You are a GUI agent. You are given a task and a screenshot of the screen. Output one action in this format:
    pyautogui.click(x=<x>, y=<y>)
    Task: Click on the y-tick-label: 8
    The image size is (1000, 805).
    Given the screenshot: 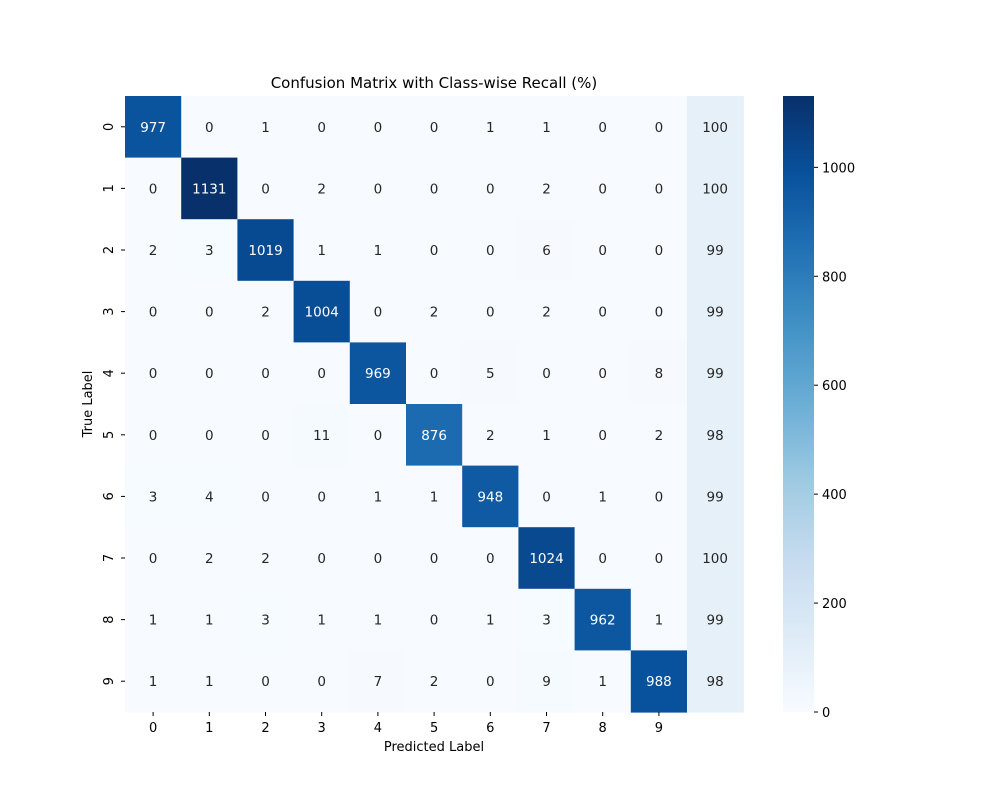 What is the action you would take?
    pyautogui.click(x=109, y=619)
    